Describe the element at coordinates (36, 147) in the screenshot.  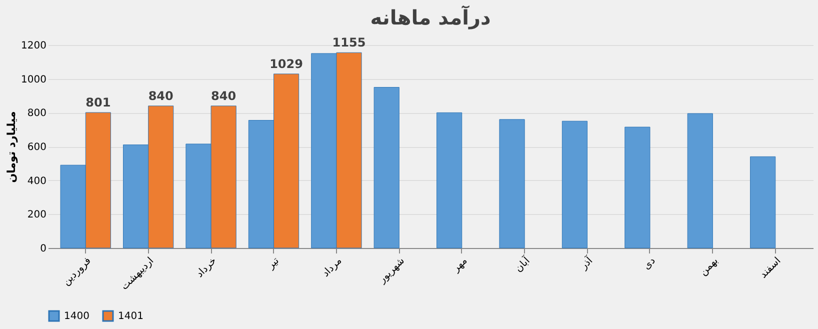
I see `y-tick-label: 600` at that location.